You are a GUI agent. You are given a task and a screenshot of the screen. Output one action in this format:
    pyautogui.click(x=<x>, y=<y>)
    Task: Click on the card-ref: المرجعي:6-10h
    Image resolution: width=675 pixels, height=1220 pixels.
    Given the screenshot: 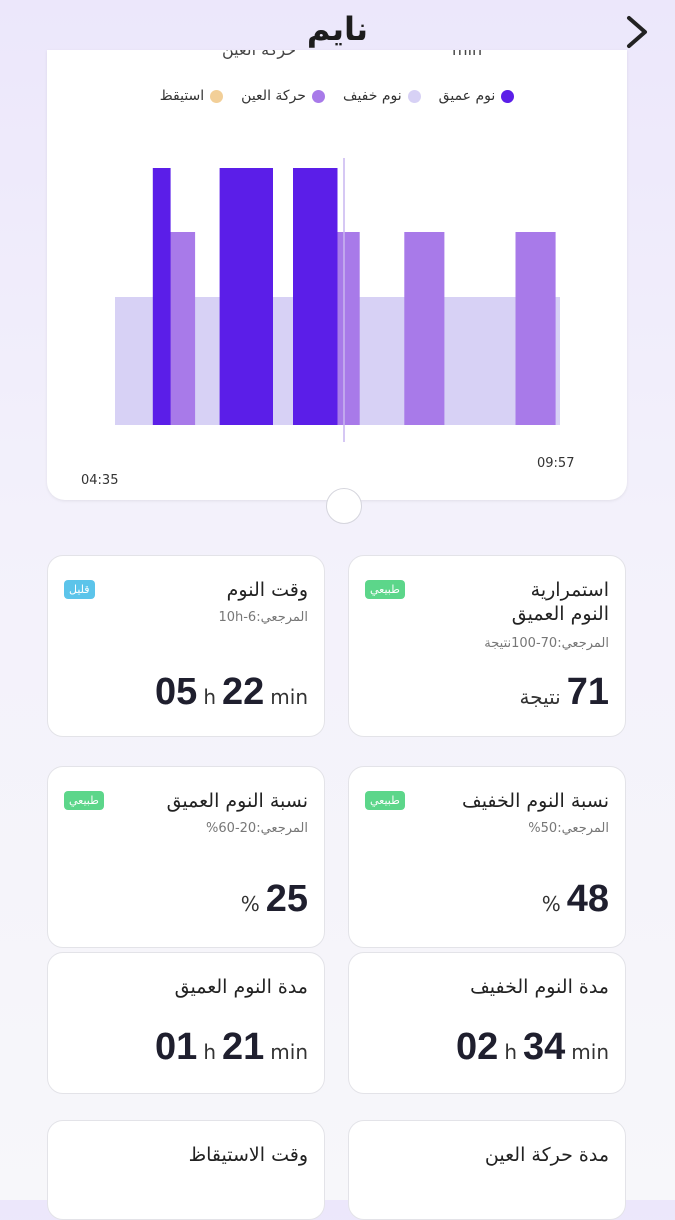 What is the action you would take?
    pyautogui.click(x=263, y=617)
    